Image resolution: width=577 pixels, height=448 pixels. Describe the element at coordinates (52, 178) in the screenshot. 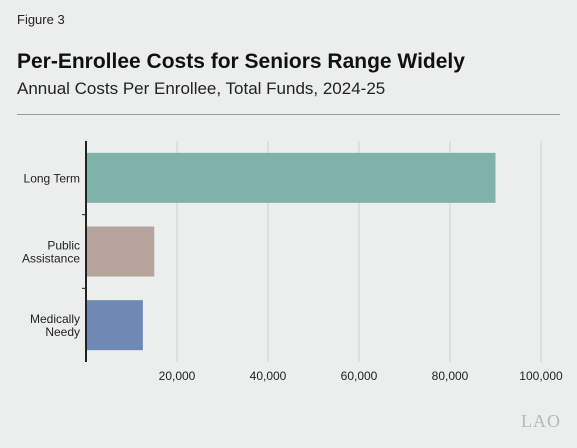

I see `category-label-0-line-0: Long Term` at that location.